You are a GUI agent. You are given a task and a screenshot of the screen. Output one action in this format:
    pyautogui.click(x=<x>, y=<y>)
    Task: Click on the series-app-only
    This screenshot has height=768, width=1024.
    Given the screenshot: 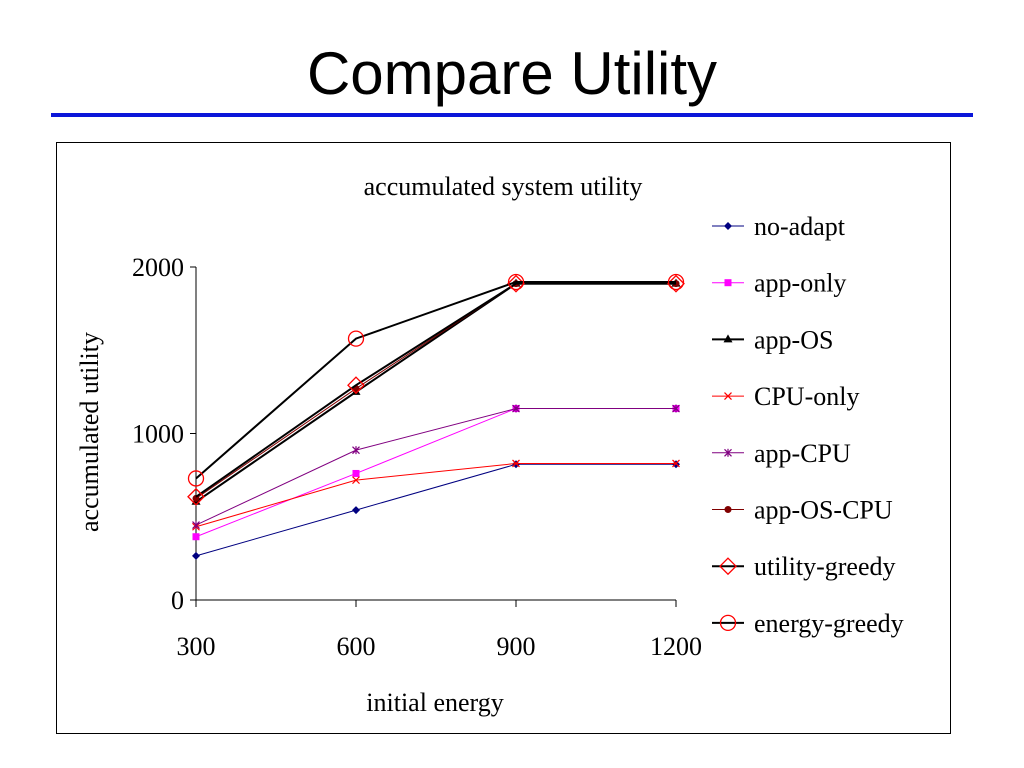 What is the action you would take?
    pyautogui.click(x=436, y=473)
    